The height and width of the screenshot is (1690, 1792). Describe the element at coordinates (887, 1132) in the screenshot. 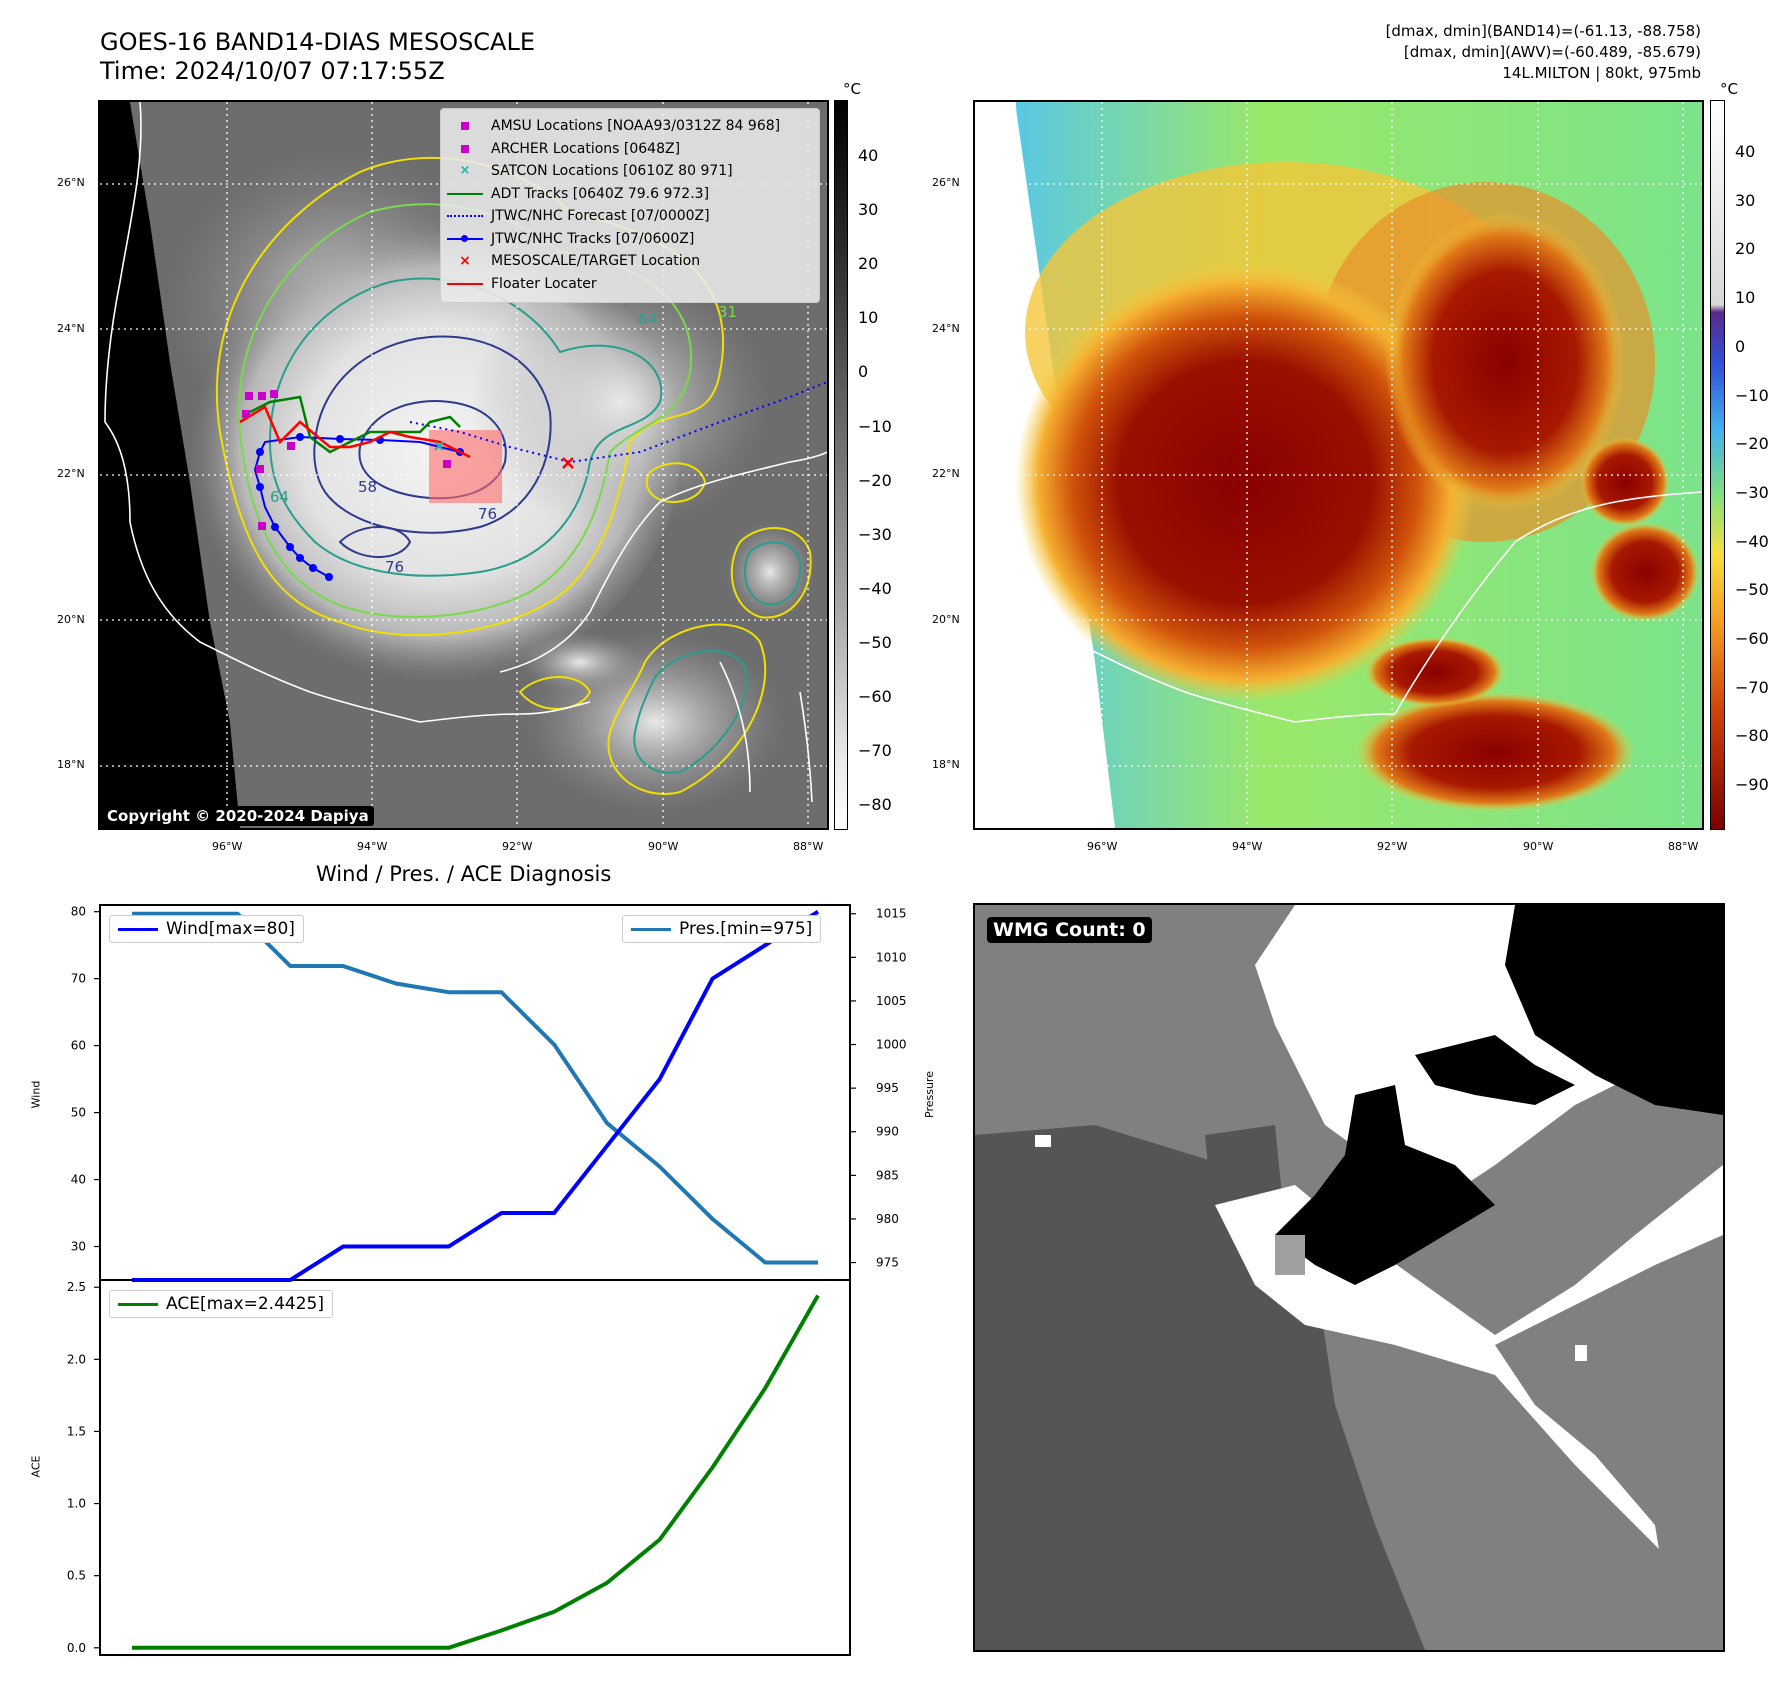

I see `pressure-tick-label: 990` at that location.